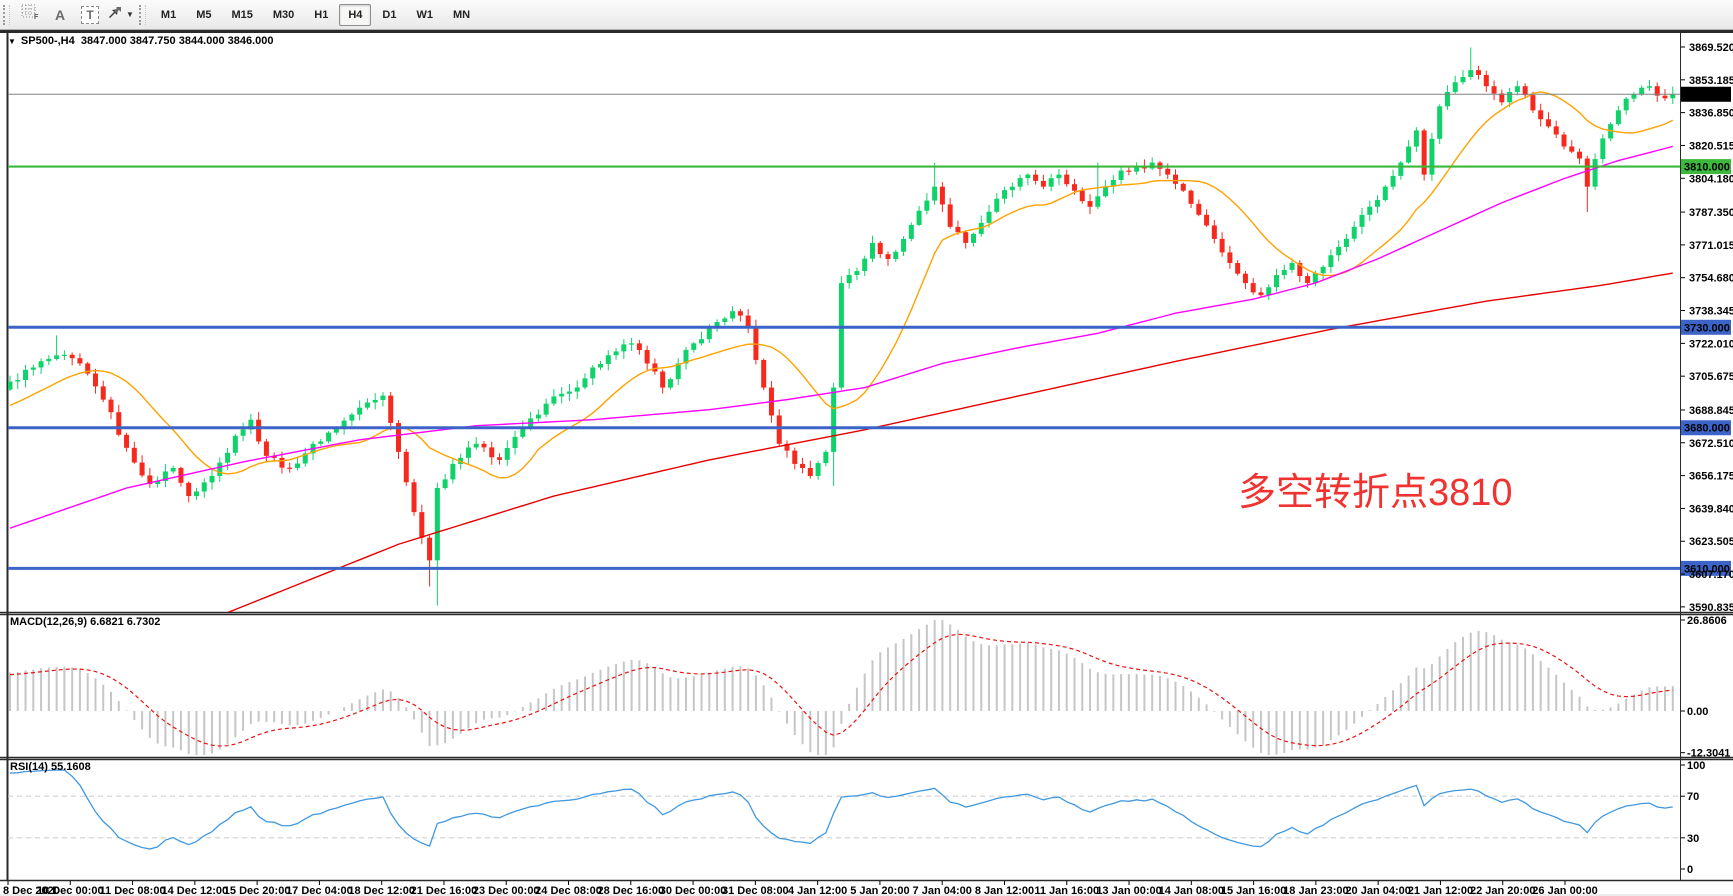 The image size is (1733, 896). I want to click on svg-text: 3607.170, so click(1711, 575).